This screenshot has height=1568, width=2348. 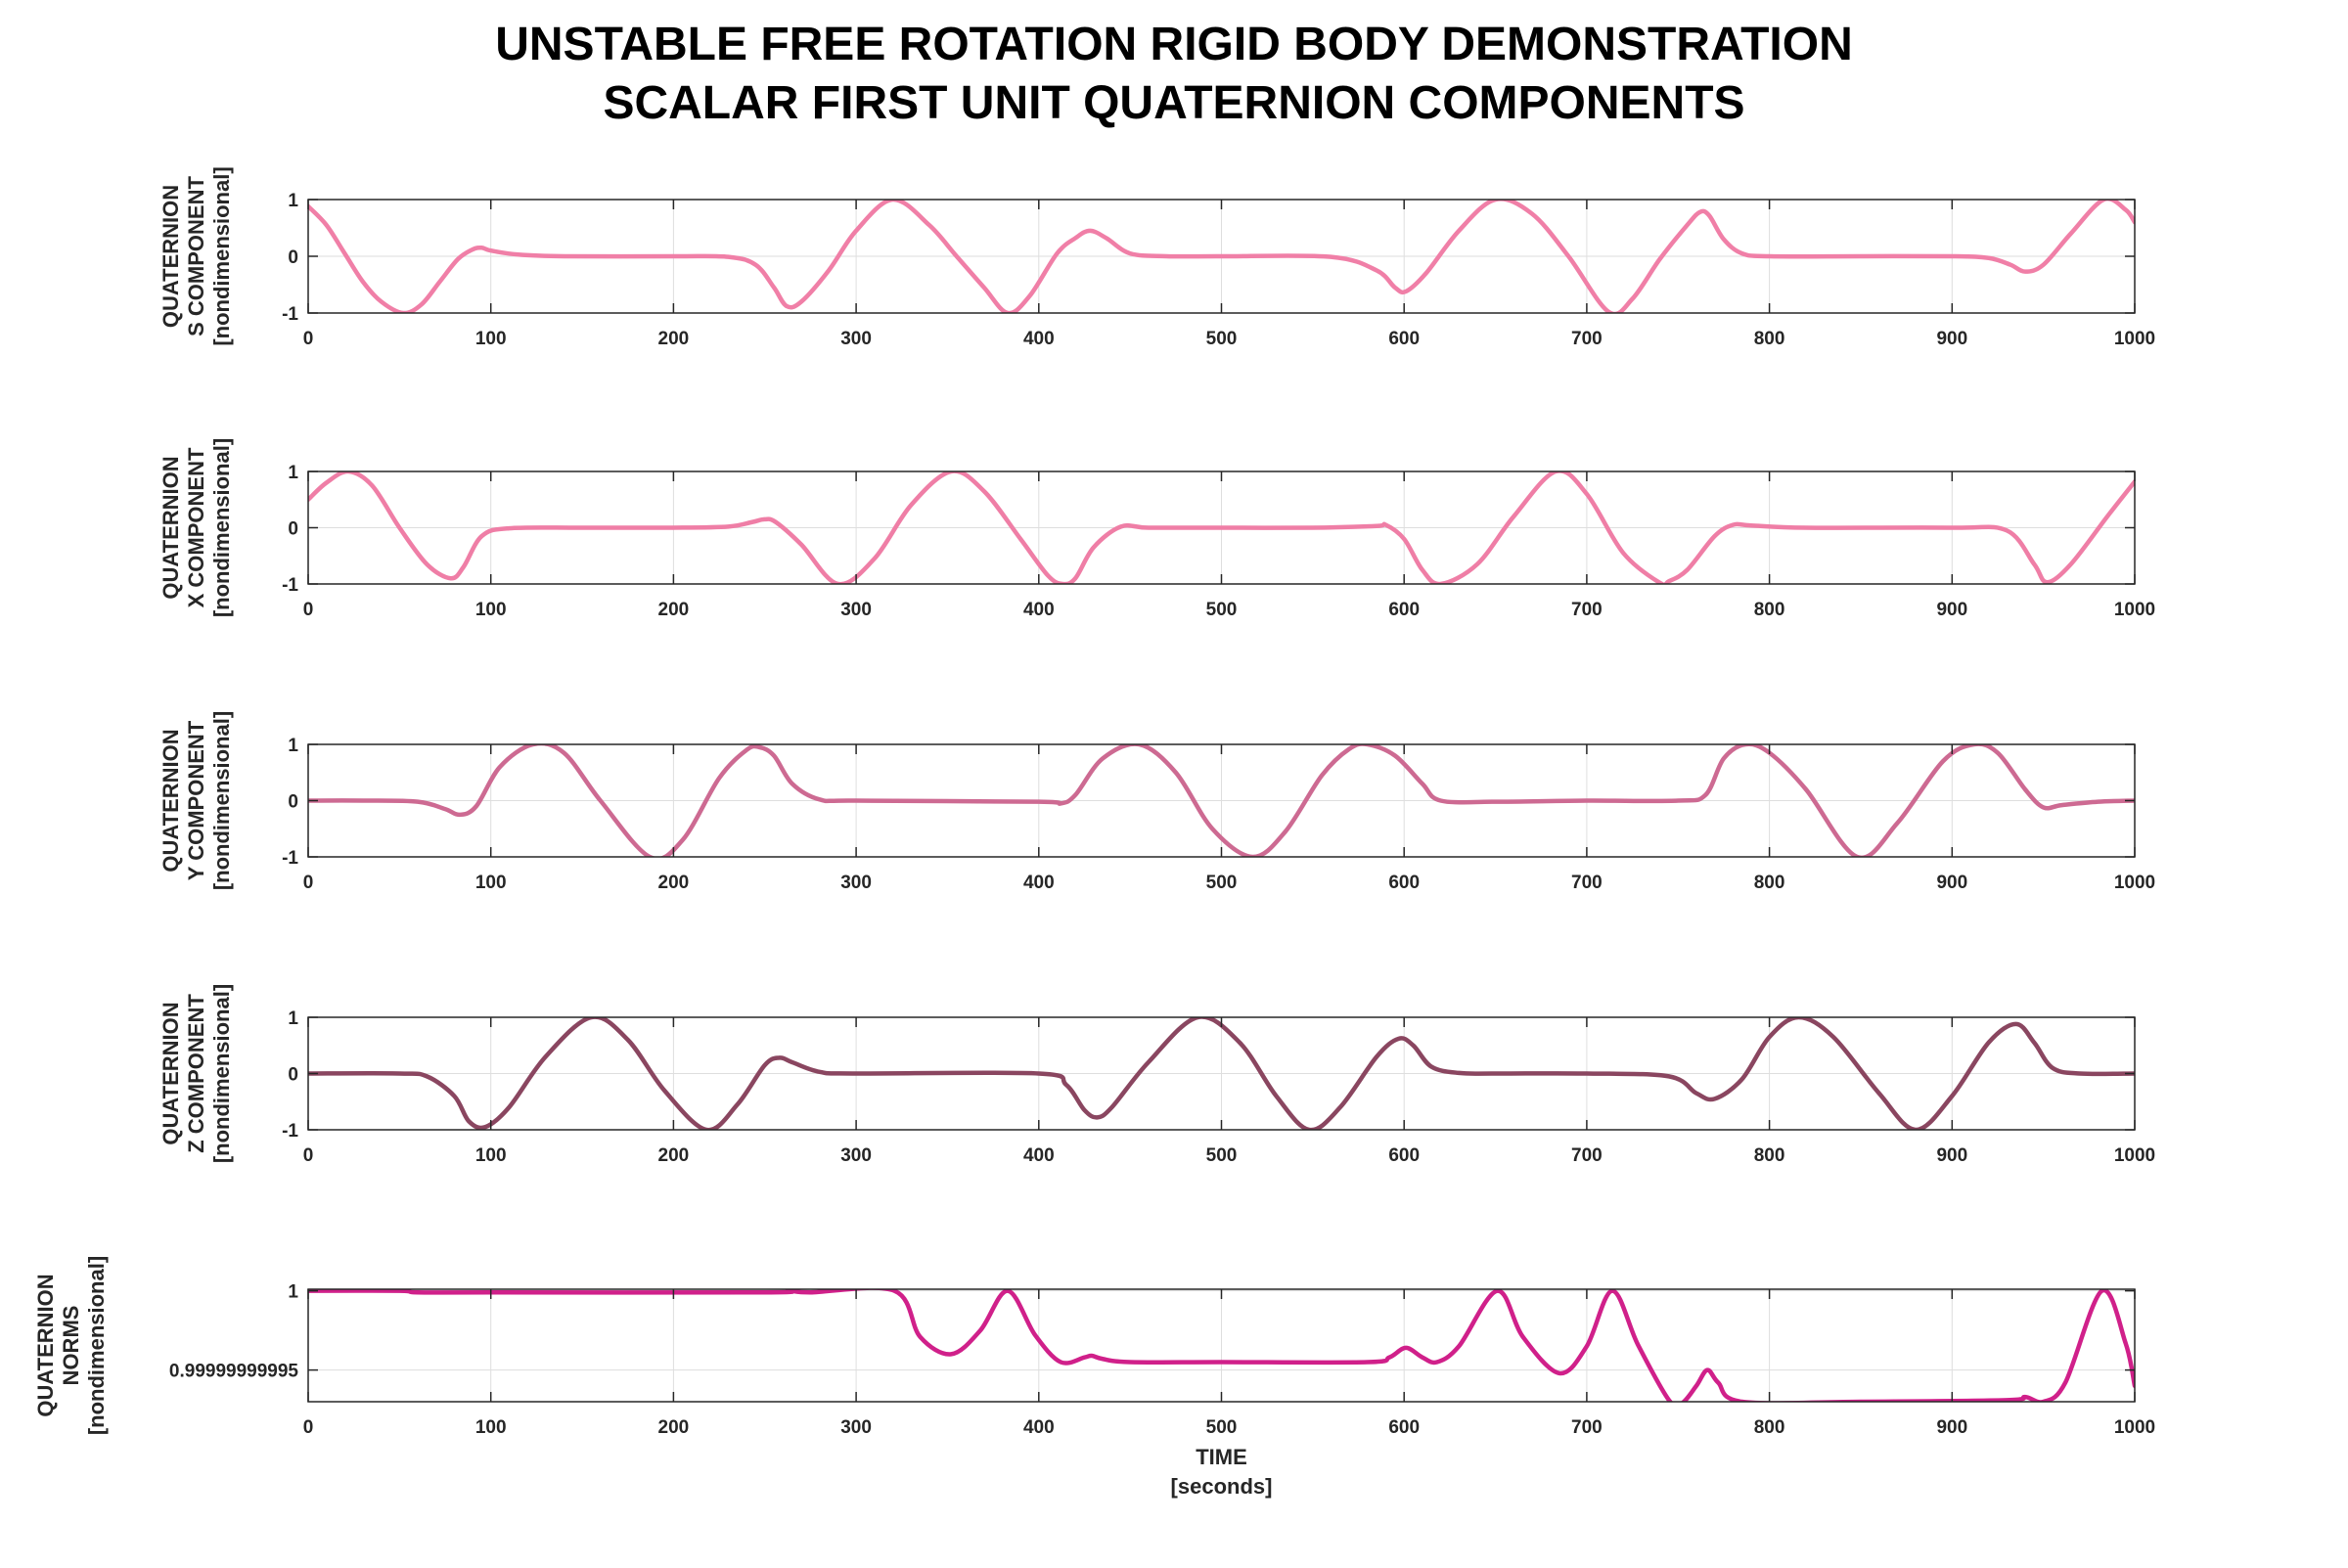 I want to click on y-axis-label-line: S COMPONENT, so click(x=196, y=256).